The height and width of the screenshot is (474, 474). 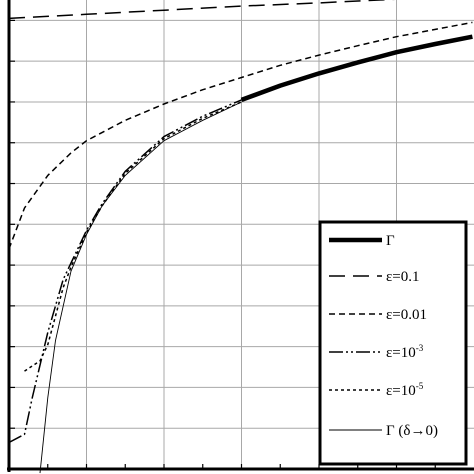 I want to click on legend-label-2: ε=0.1, so click(x=403, y=277).